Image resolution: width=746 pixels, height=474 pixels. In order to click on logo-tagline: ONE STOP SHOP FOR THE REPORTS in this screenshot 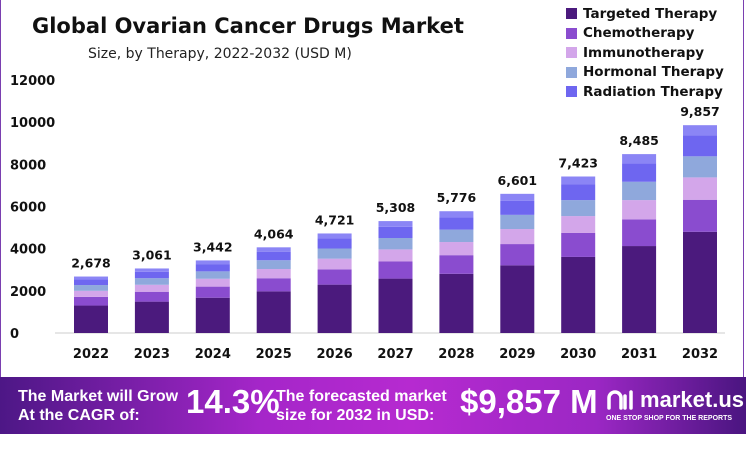, I will do `click(669, 418)`.